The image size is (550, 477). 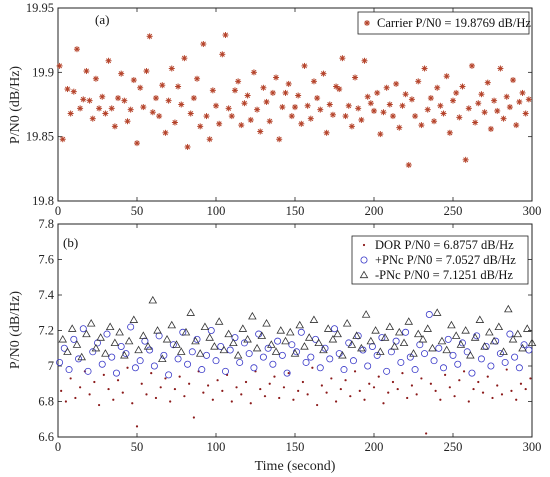 What do you see at coordinates (216, 447) in the screenshot?
I see `x-tick-label: 100` at bounding box center [216, 447].